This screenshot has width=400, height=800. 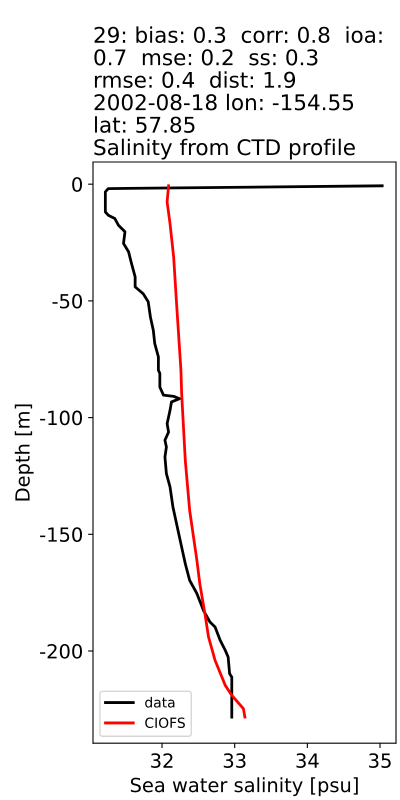 What do you see at coordinates (24, 452) in the screenshot?
I see `y-axis-title: Depth [m]` at bounding box center [24, 452].